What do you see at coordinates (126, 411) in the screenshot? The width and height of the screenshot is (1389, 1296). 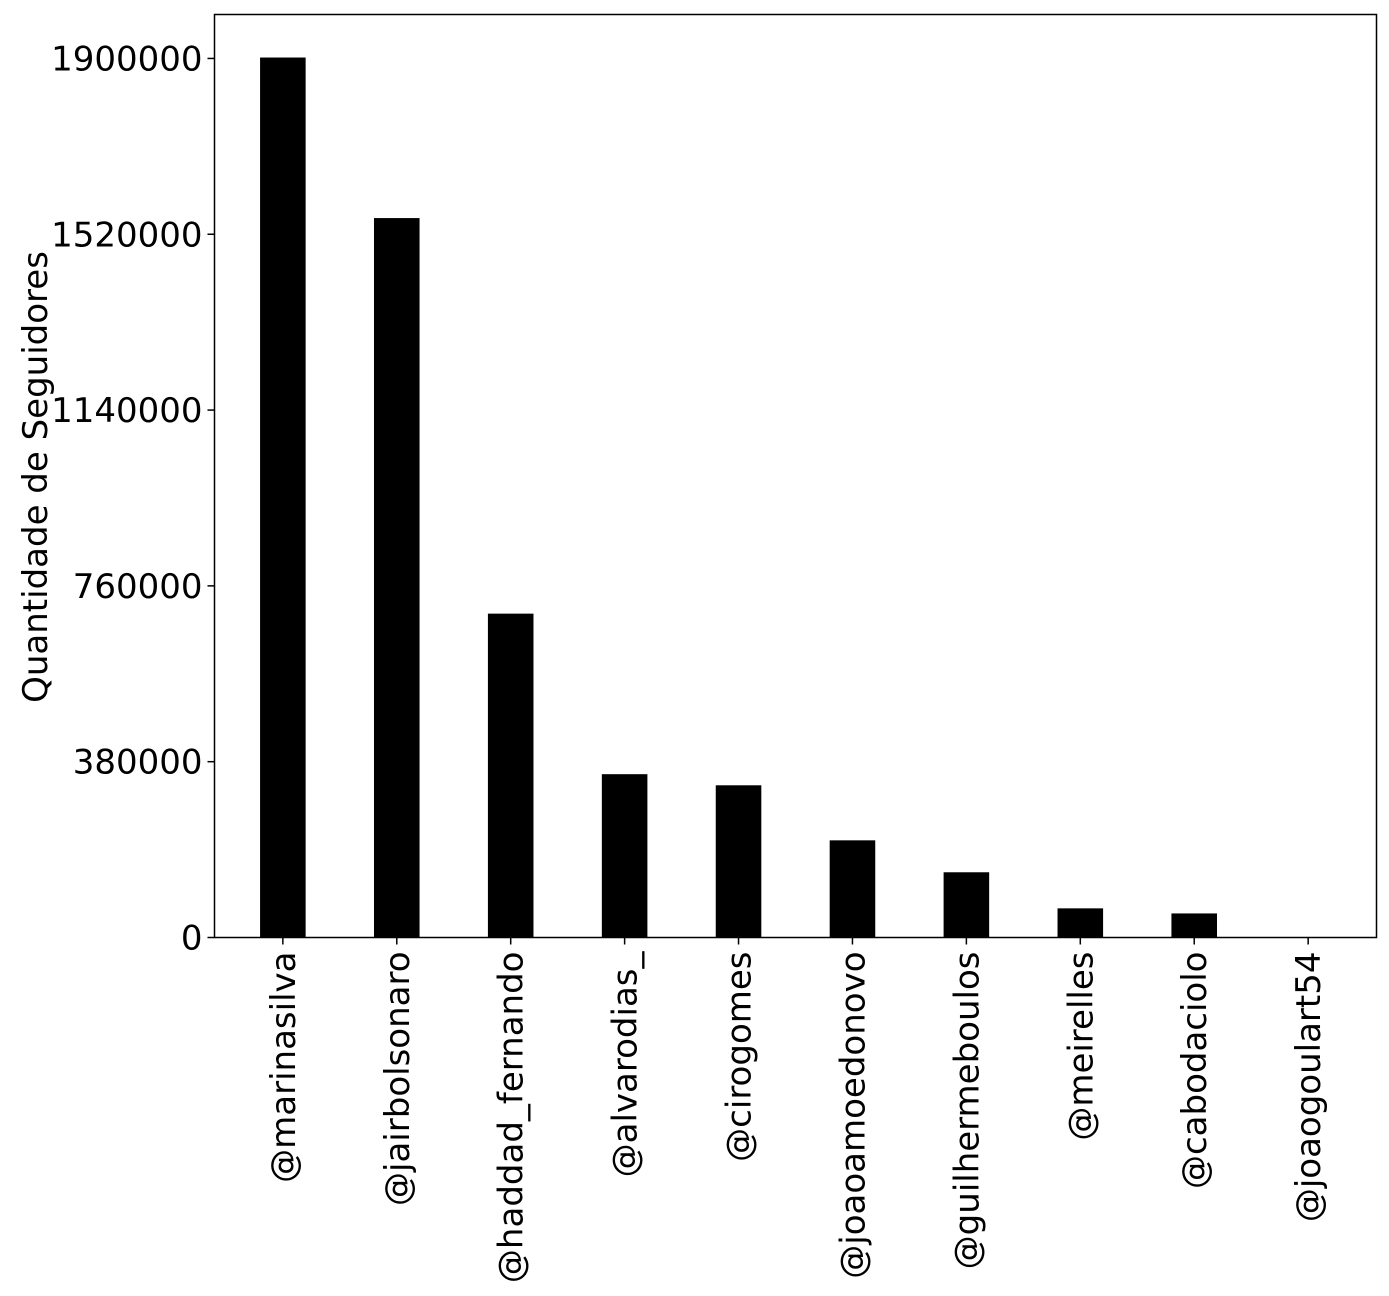 I see `y-tick-label: 1140000` at bounding box center [126, 411].